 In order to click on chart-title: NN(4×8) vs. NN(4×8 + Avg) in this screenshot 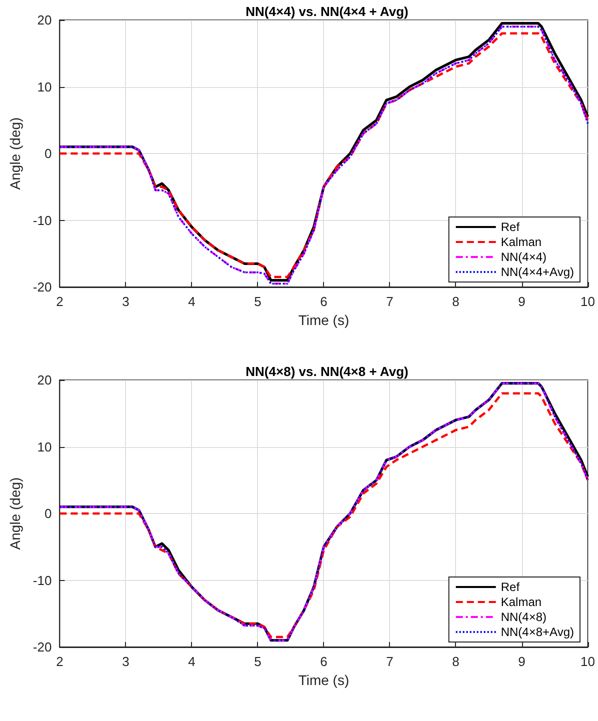, I will do `click(327, 371)`.